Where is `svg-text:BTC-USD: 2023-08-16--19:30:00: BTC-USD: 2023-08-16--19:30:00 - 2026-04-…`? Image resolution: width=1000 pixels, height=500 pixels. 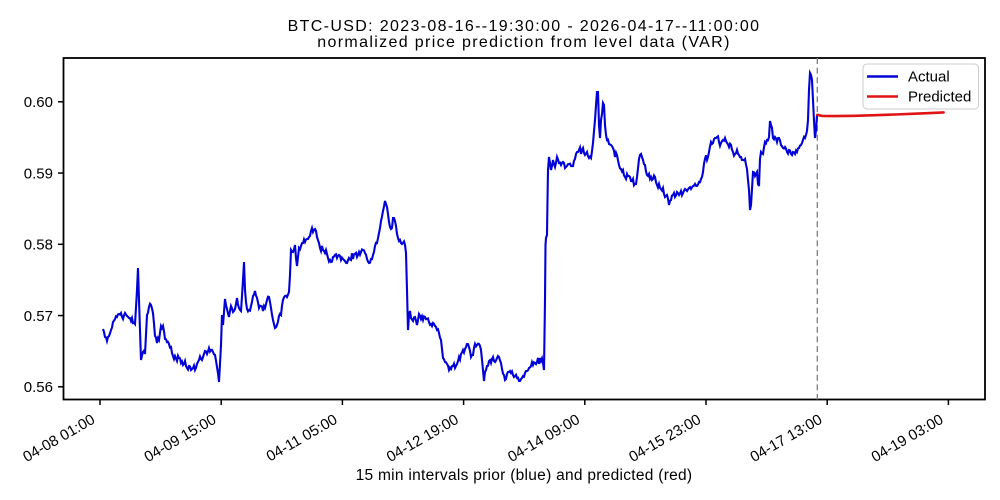 svg-text:BTC-USD: 2023-08-16--19:30:00: BTC-USD: 2023-08-16--19:30:00 - 2026-04-… is located at coordinates (524, 26).